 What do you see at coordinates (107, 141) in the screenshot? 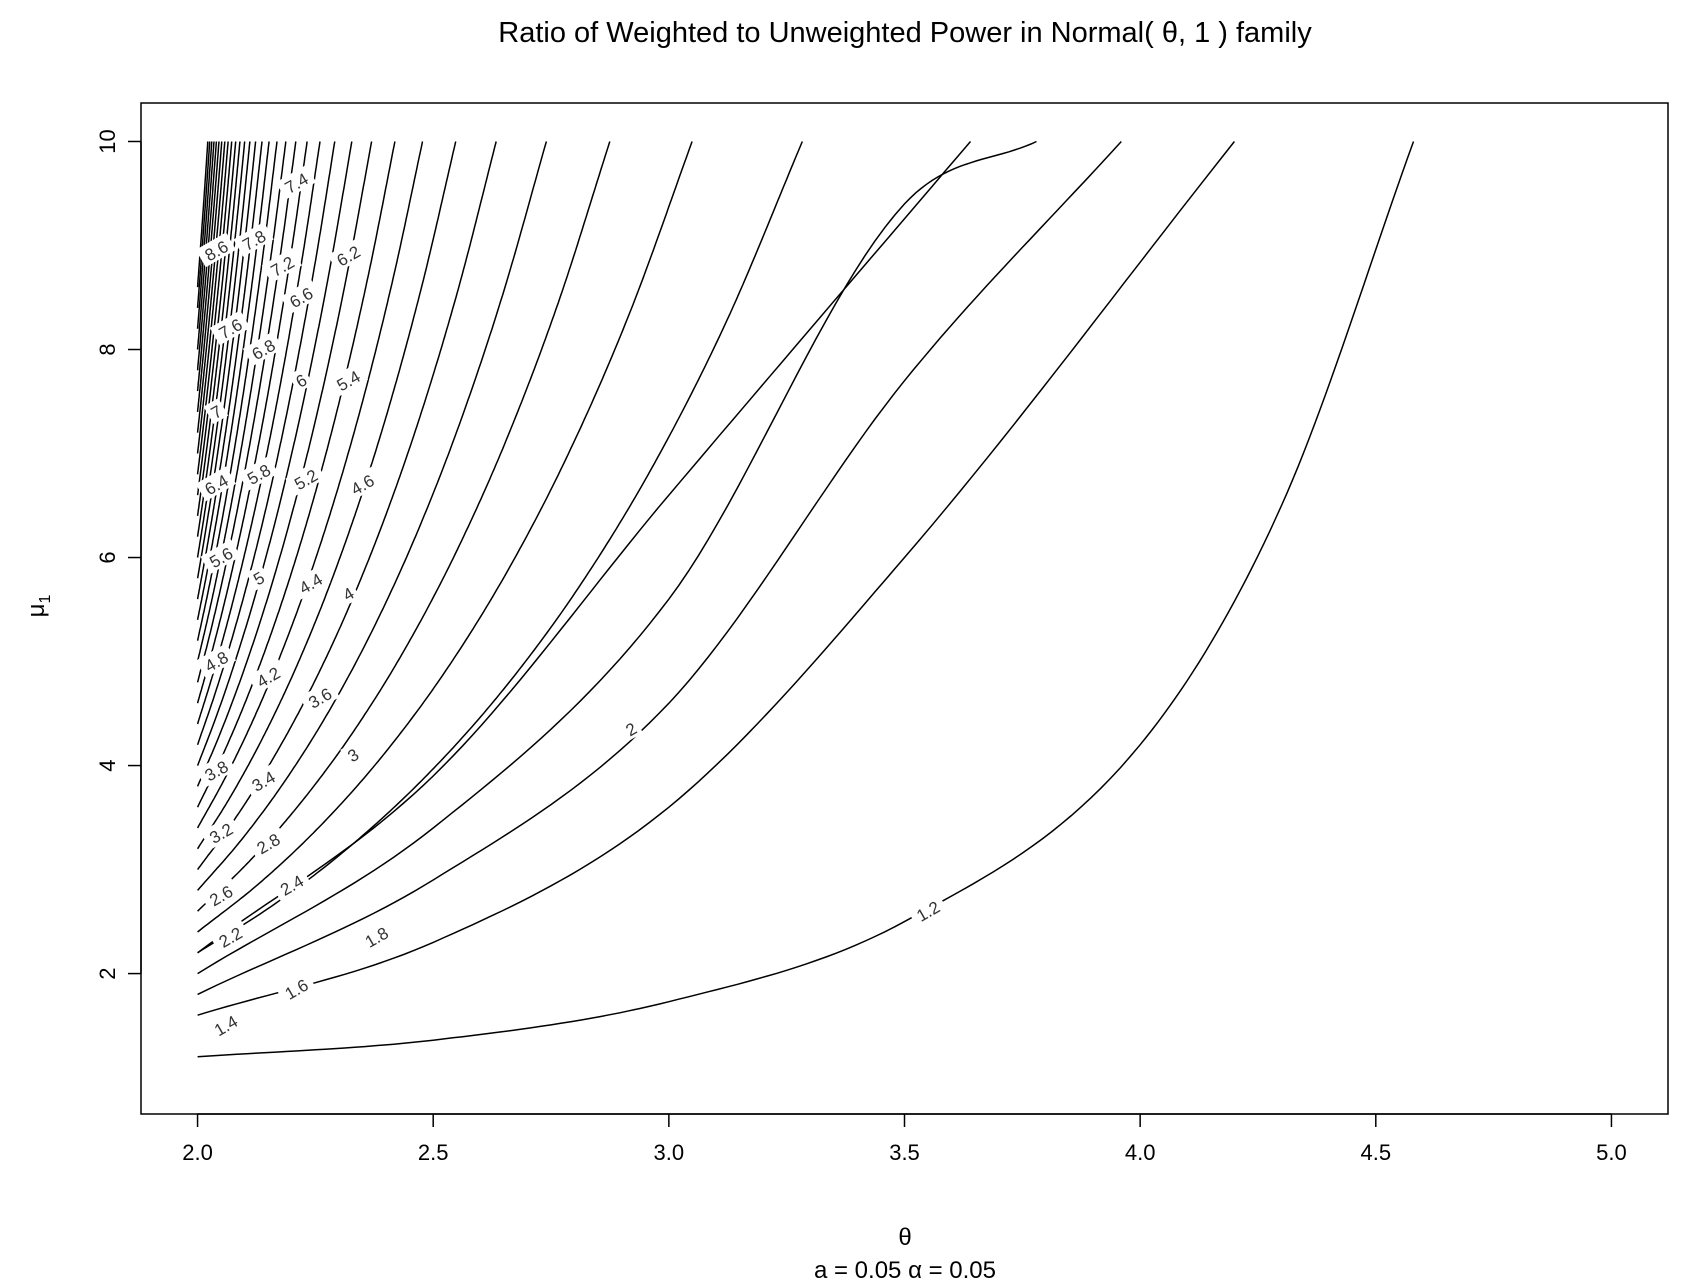
I see `y-tick-label: 10` at bounding box center [107, 141].